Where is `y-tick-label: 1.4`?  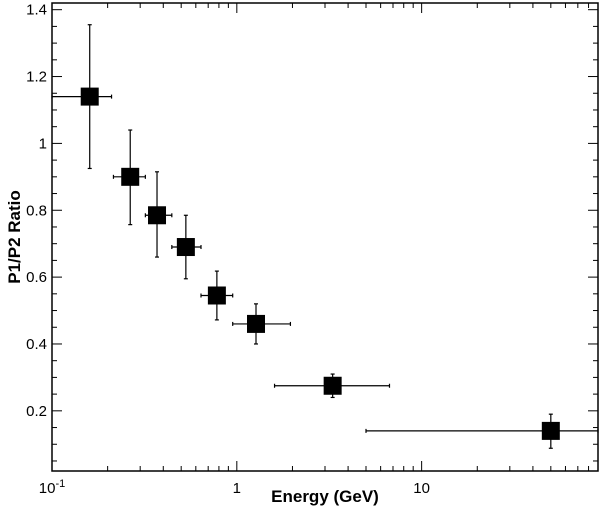
y-tick-label: 1.4 is located at coordinates (36, 10).